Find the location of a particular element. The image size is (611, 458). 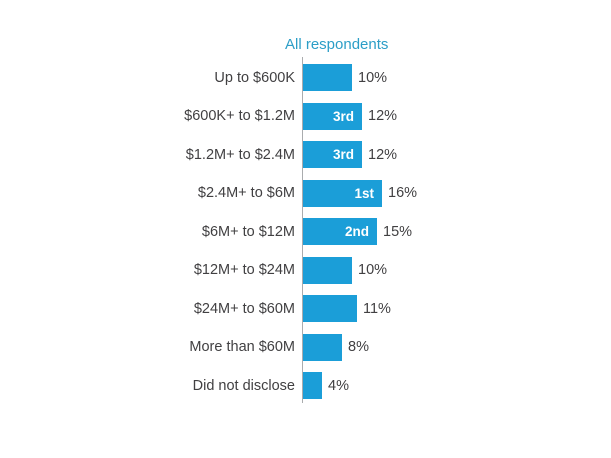

category-label: $6M+ to $12M is located at coordinates (248, 231).